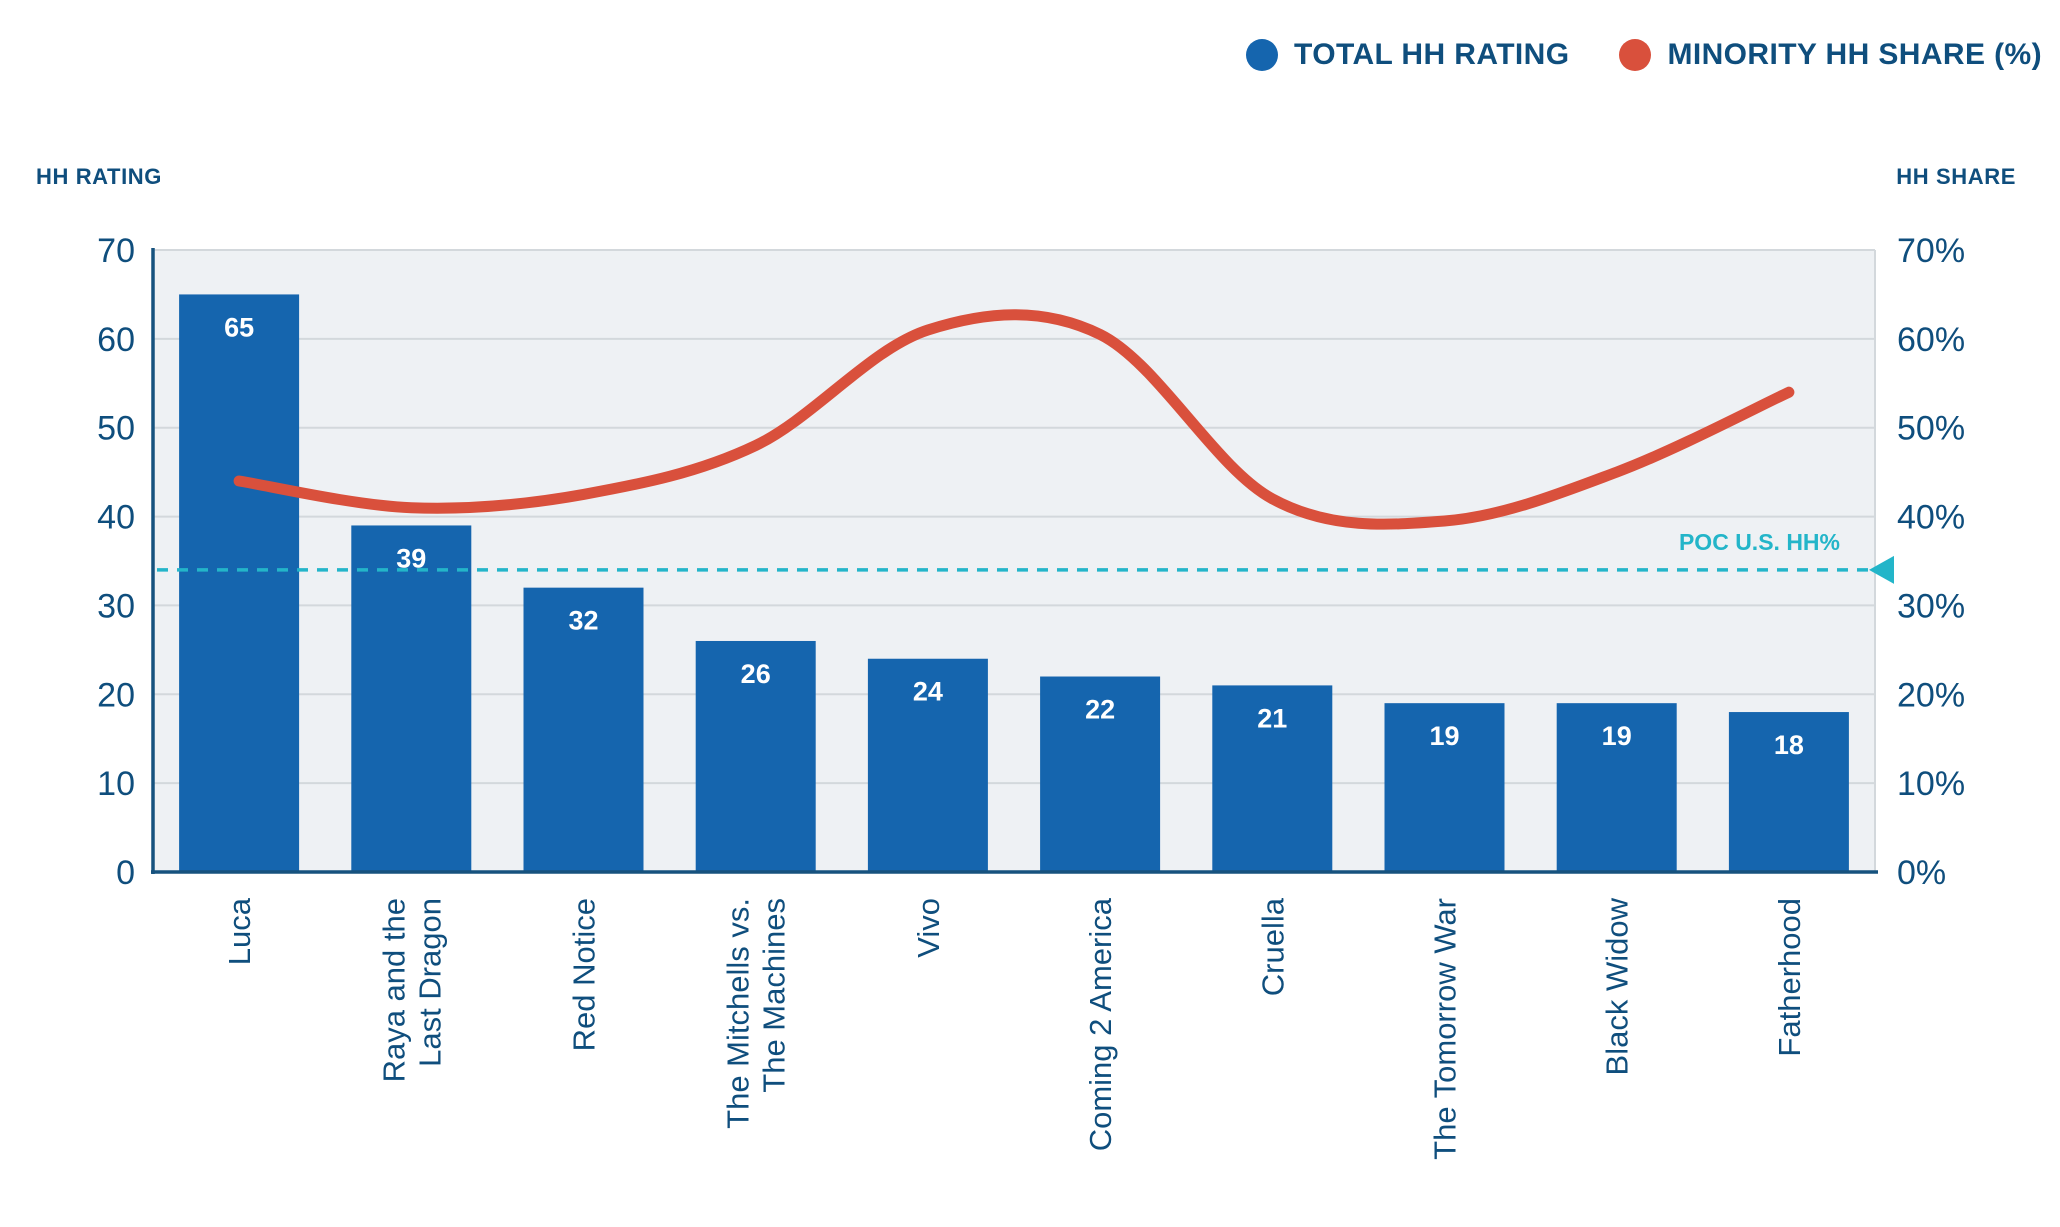  I want to click on y-tick-right: 0%, so click(1921, 873).